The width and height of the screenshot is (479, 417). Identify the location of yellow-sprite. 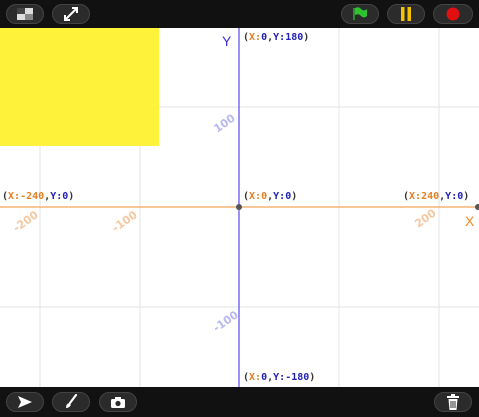
(79, 87).